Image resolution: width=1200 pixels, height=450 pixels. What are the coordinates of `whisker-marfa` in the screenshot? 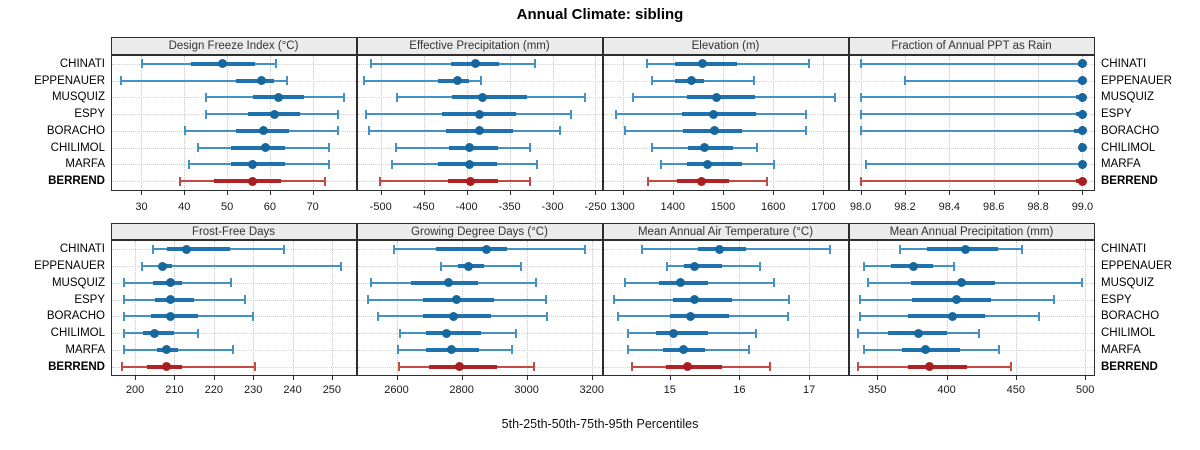 It's located at (178, 349).